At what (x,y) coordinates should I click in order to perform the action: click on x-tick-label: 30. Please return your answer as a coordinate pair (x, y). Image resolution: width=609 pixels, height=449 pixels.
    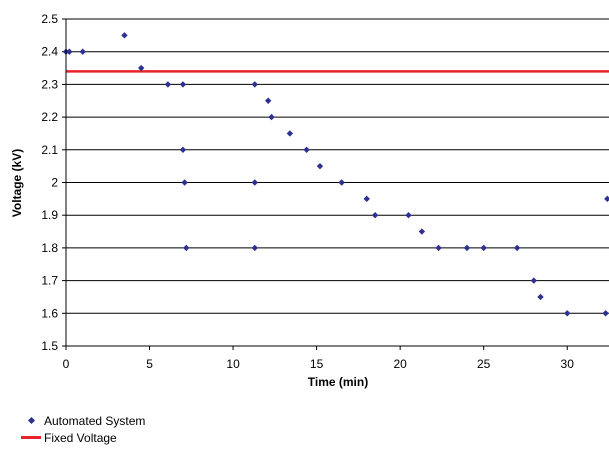
    Looking at the image, I should click on (568, 364).